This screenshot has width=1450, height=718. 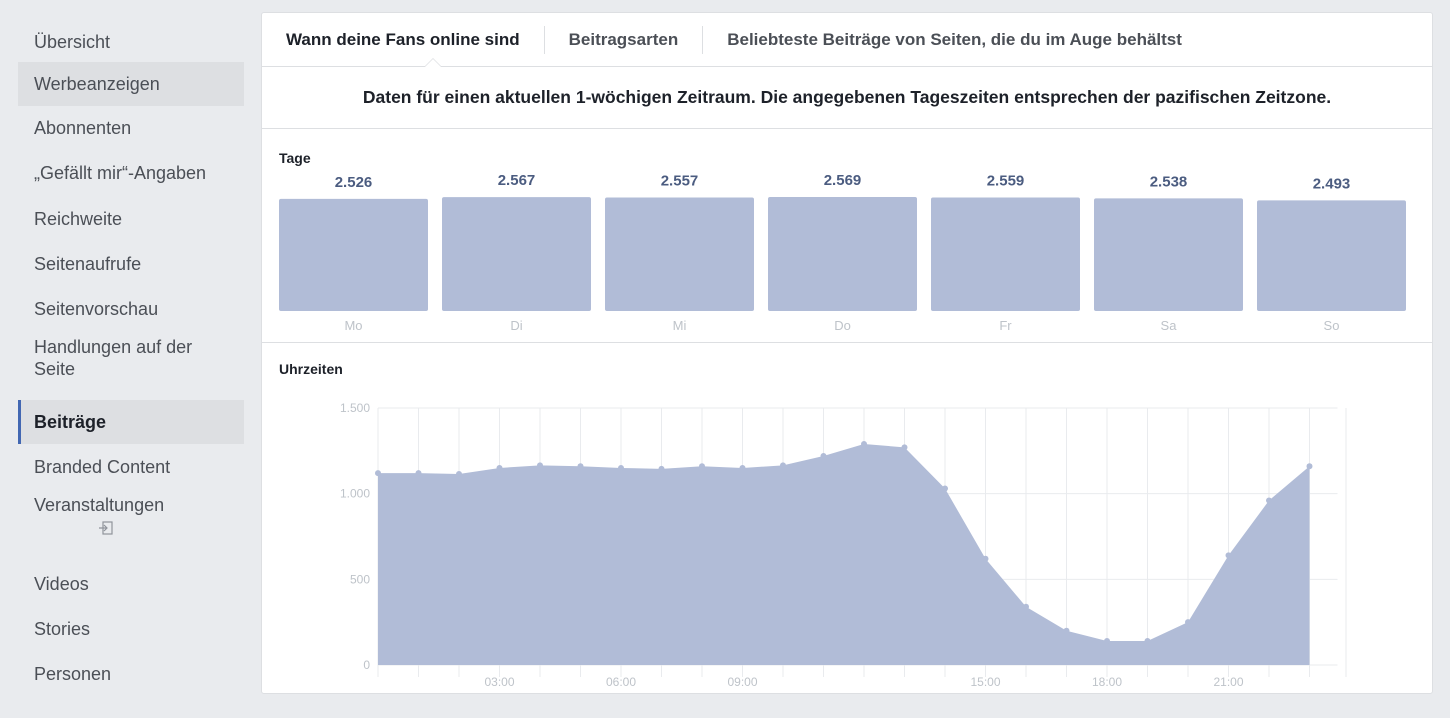 I want to click on day-value-label: 2.559, so click(x=1006, y=180).